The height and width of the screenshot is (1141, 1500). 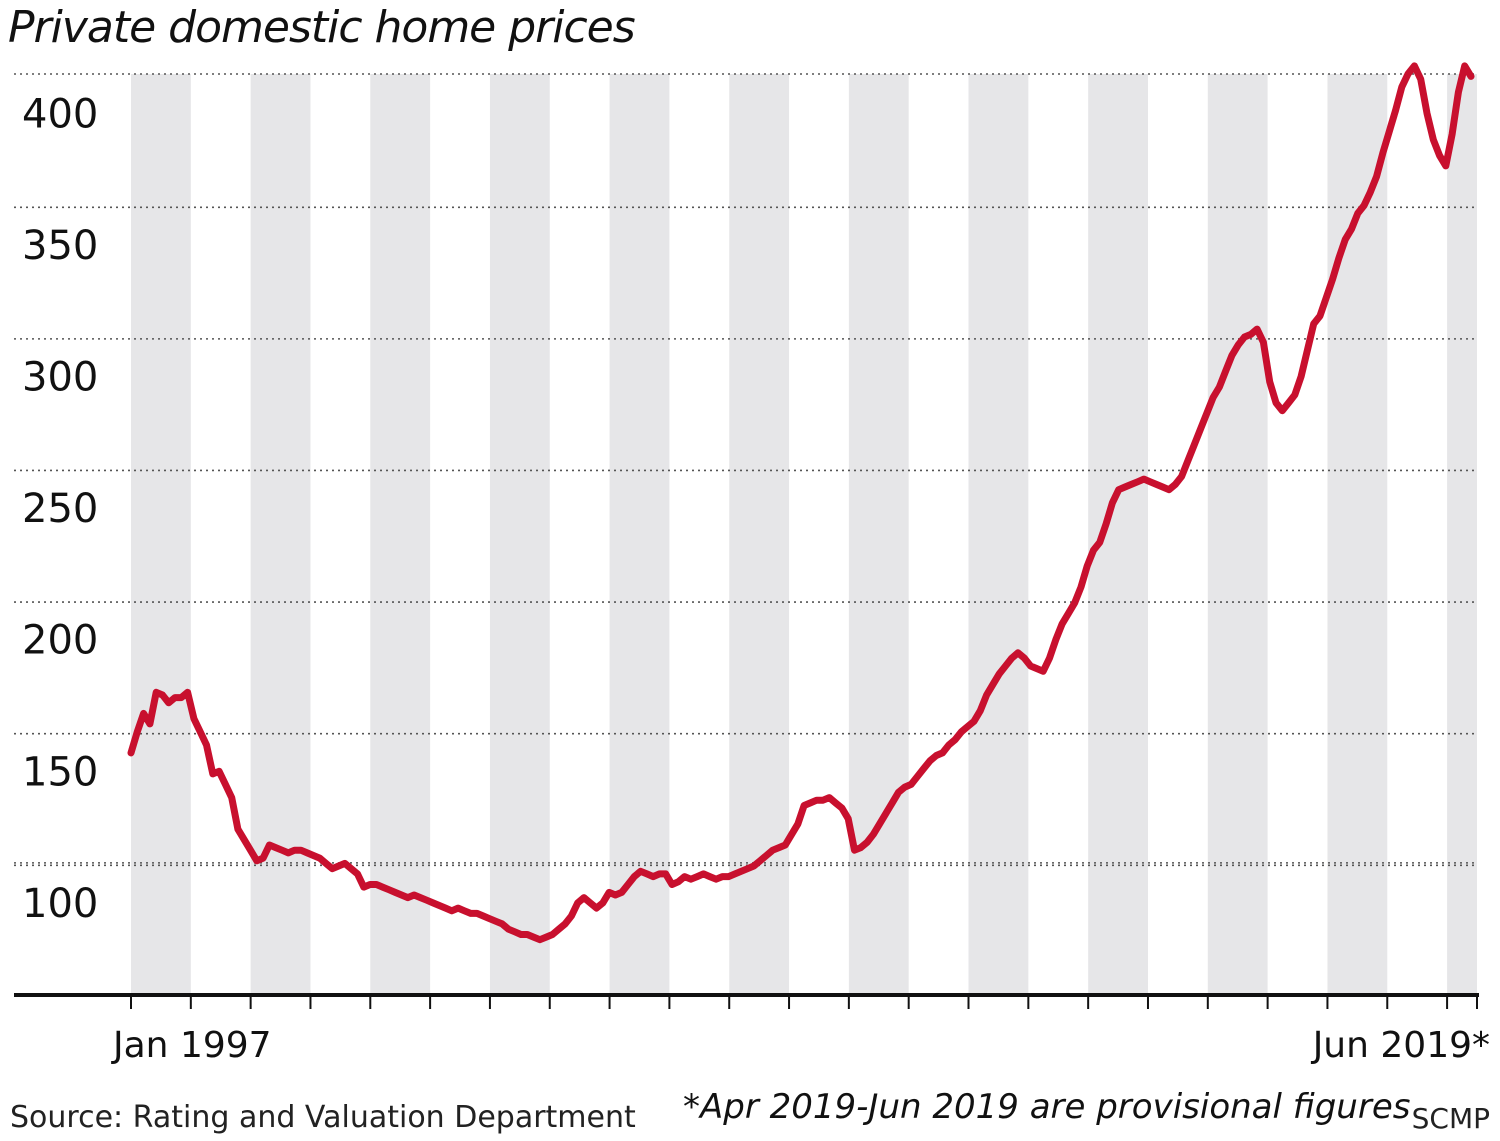 I want to click on y-axis-ticks: 100 150 200 250 300 350 400, so click(x=60, y=509).